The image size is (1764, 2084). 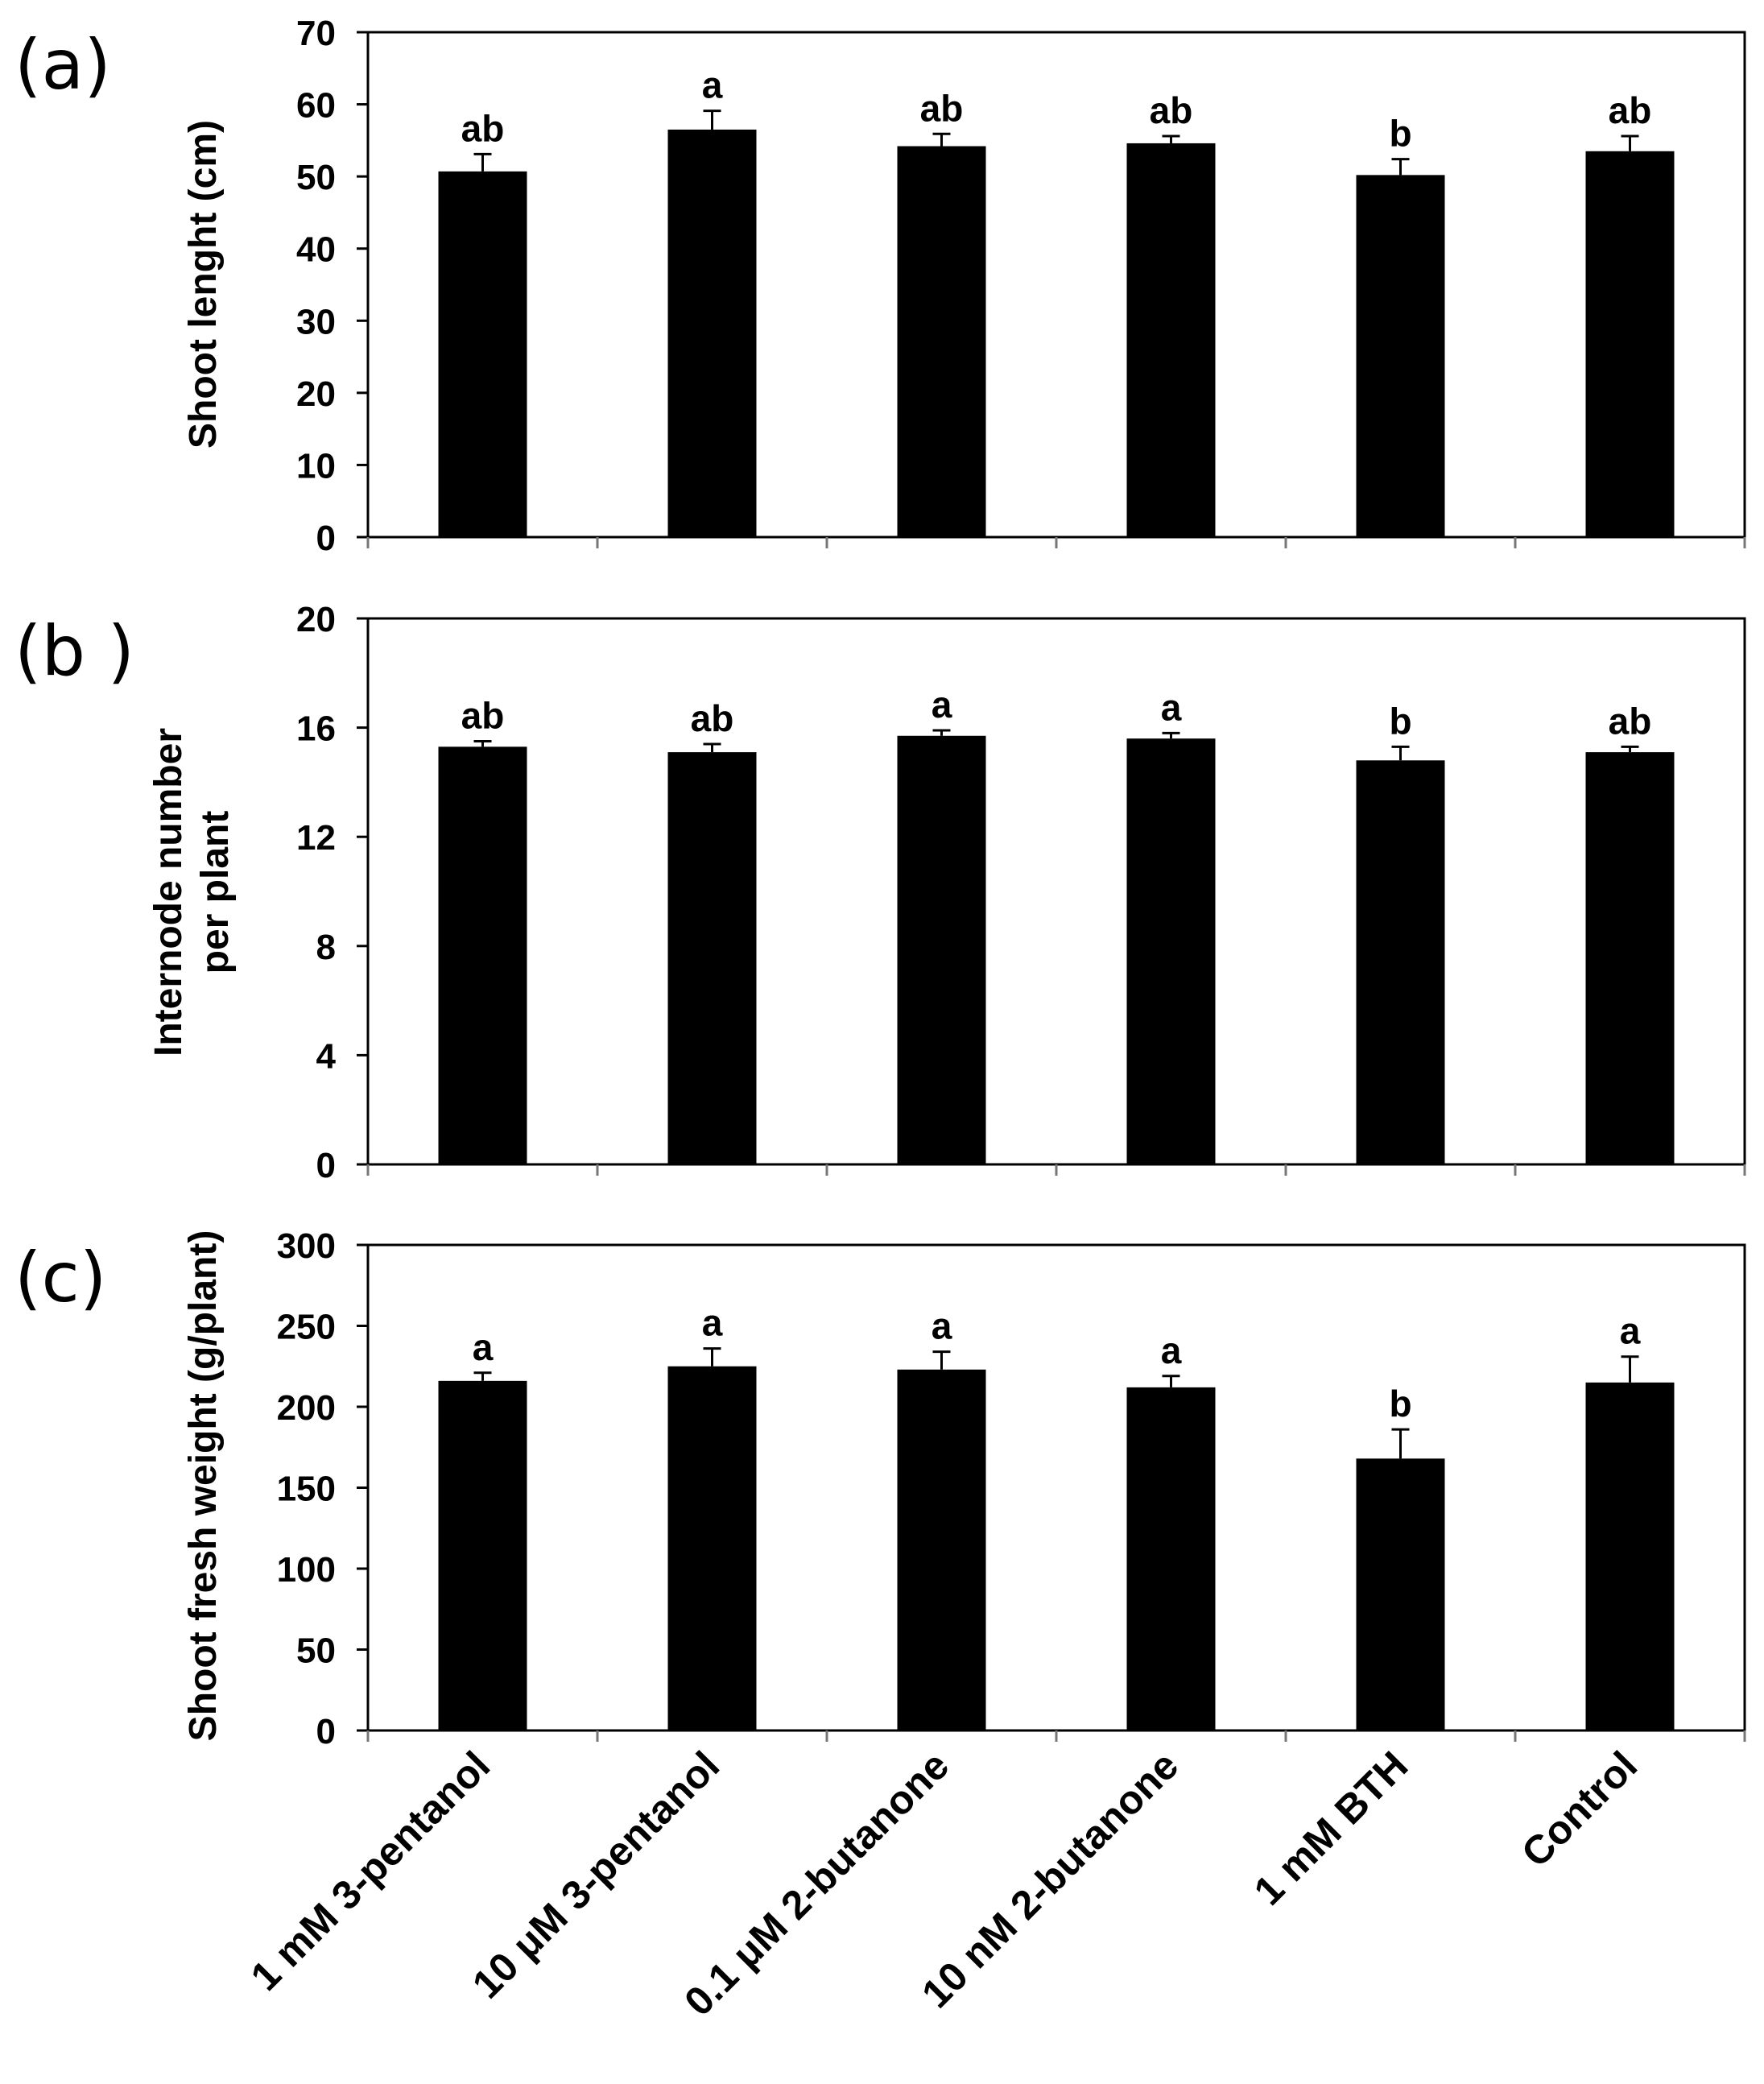 What do you see at coordinates (306, 1246) in the screenshot?
I see `y-tick-label: 300` at bounding box center [306, 1246].